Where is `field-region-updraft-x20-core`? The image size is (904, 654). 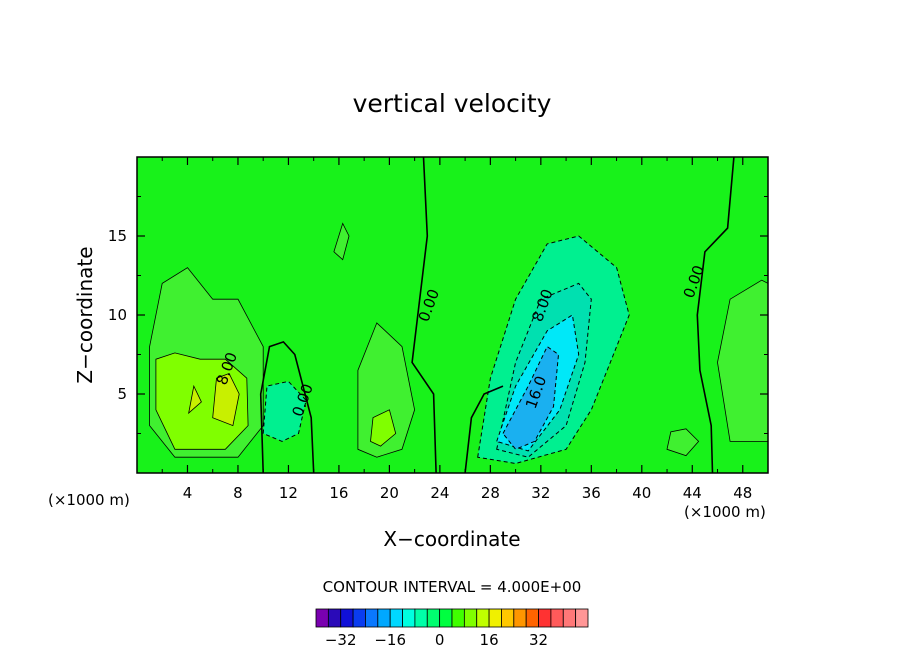 field-region-updraft-x20-core is located at coordinates (383, 428).